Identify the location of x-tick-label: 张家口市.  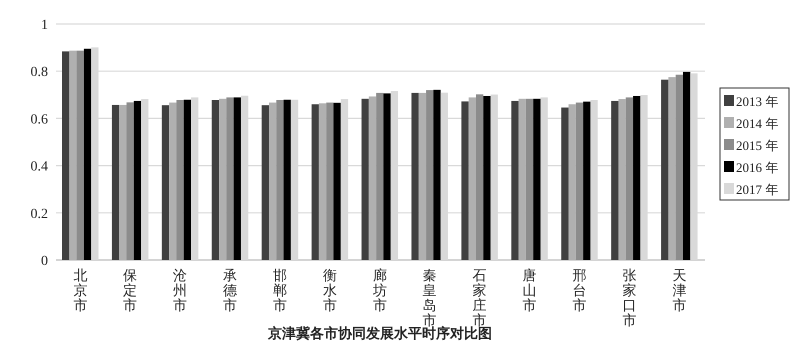
(629, 298).